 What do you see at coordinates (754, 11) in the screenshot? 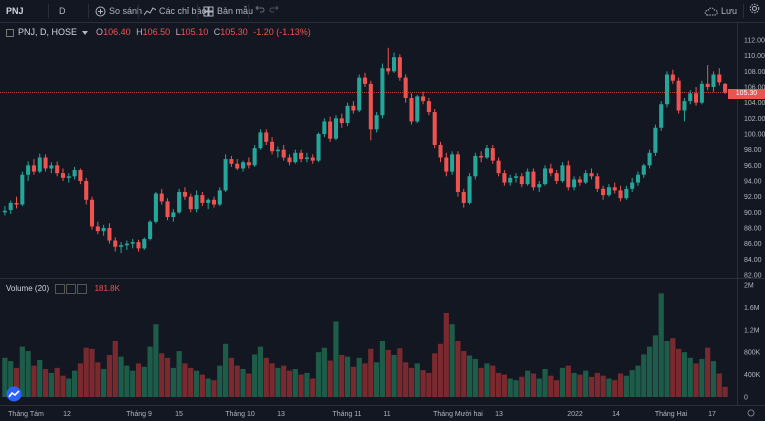
I see `settings-button` at bounding box center [754, 11].